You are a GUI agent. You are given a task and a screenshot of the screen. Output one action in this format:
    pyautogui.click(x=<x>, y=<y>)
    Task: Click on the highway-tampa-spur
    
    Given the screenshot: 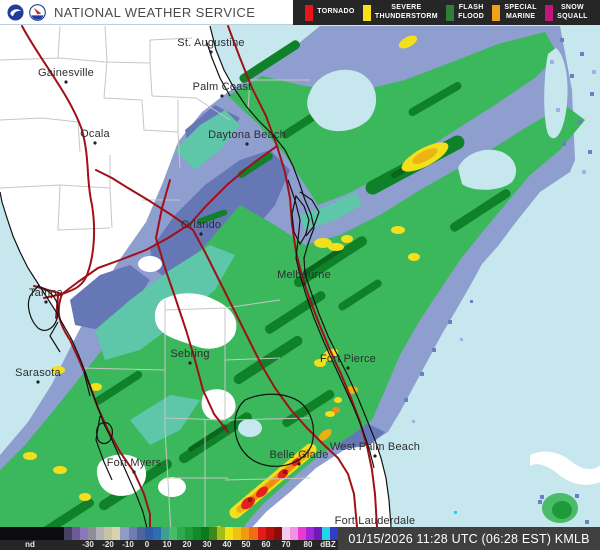 What is the action you would take?
    pyautogui.click(x=48, y=302)
    